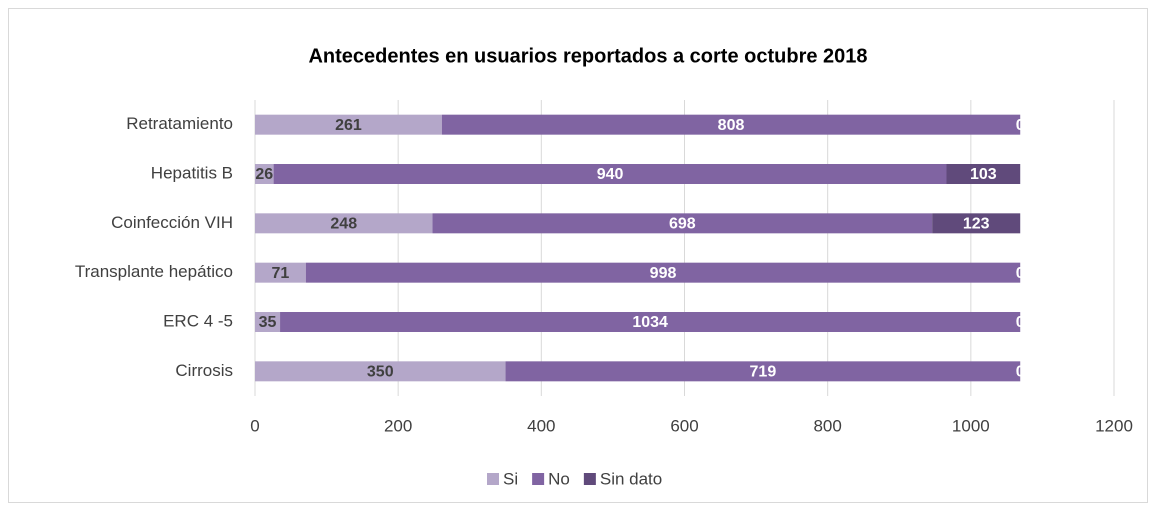  I want to click on value-label: 1034, so click(650, 322).